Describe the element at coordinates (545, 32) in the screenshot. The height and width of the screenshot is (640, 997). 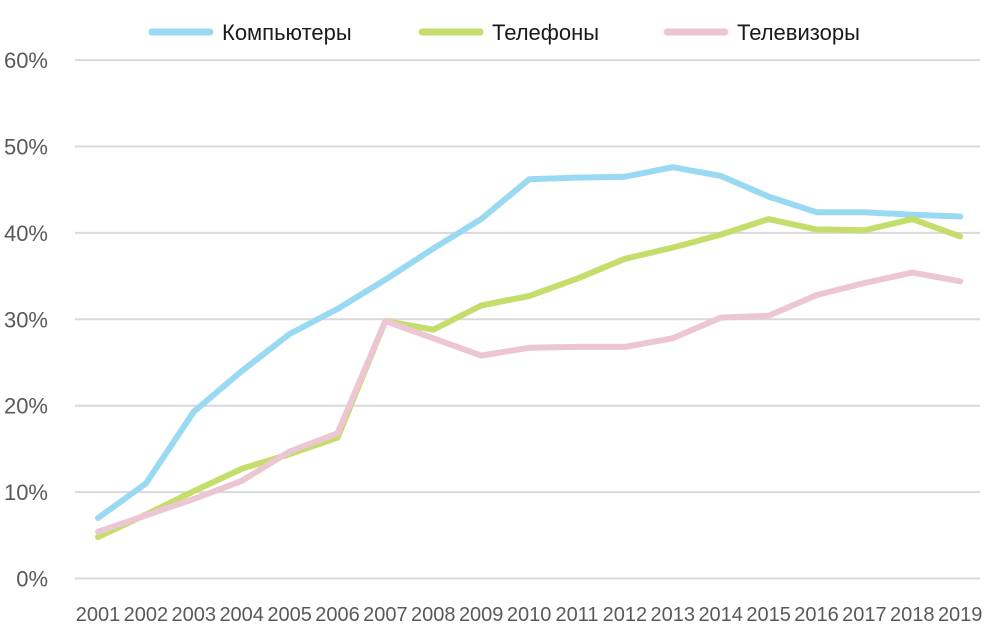
I see `legend-label: Телефоны` at that location.